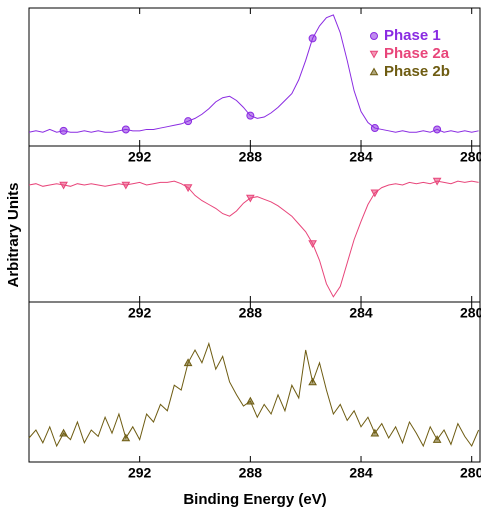  Describe the element at coordinates (417, 53) in the screenshot. I see `legend-label: Phase 2a` at that location.